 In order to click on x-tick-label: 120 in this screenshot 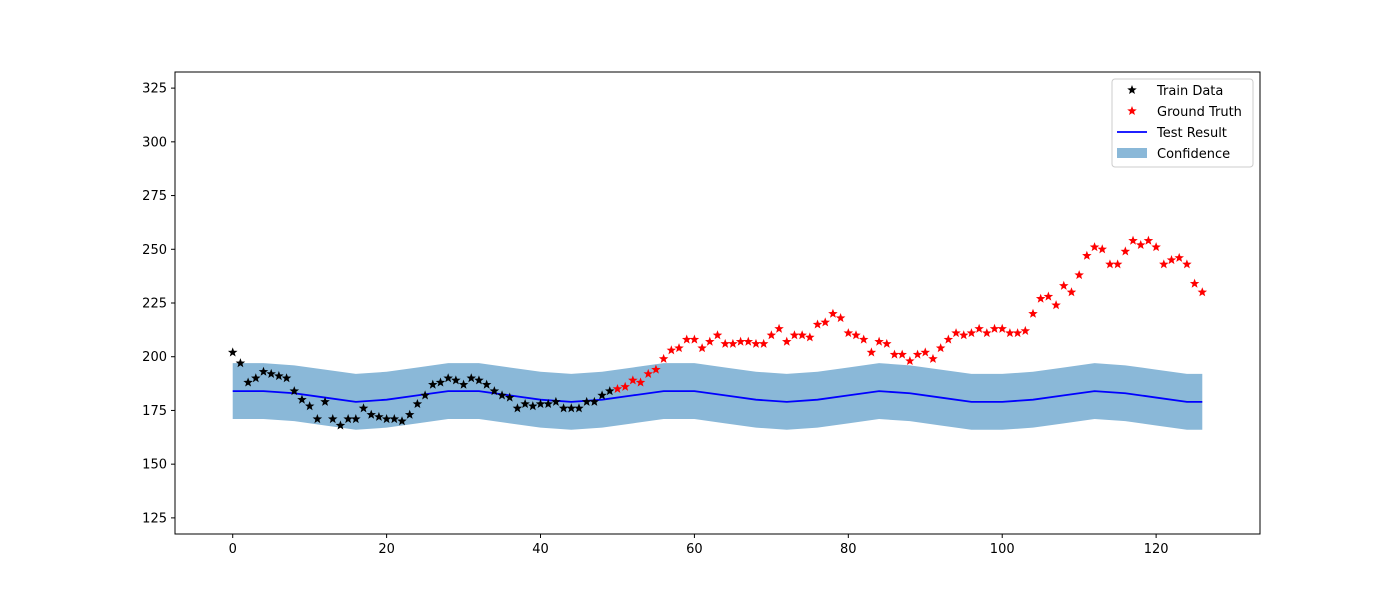, I will do `click(1156, 549)`.